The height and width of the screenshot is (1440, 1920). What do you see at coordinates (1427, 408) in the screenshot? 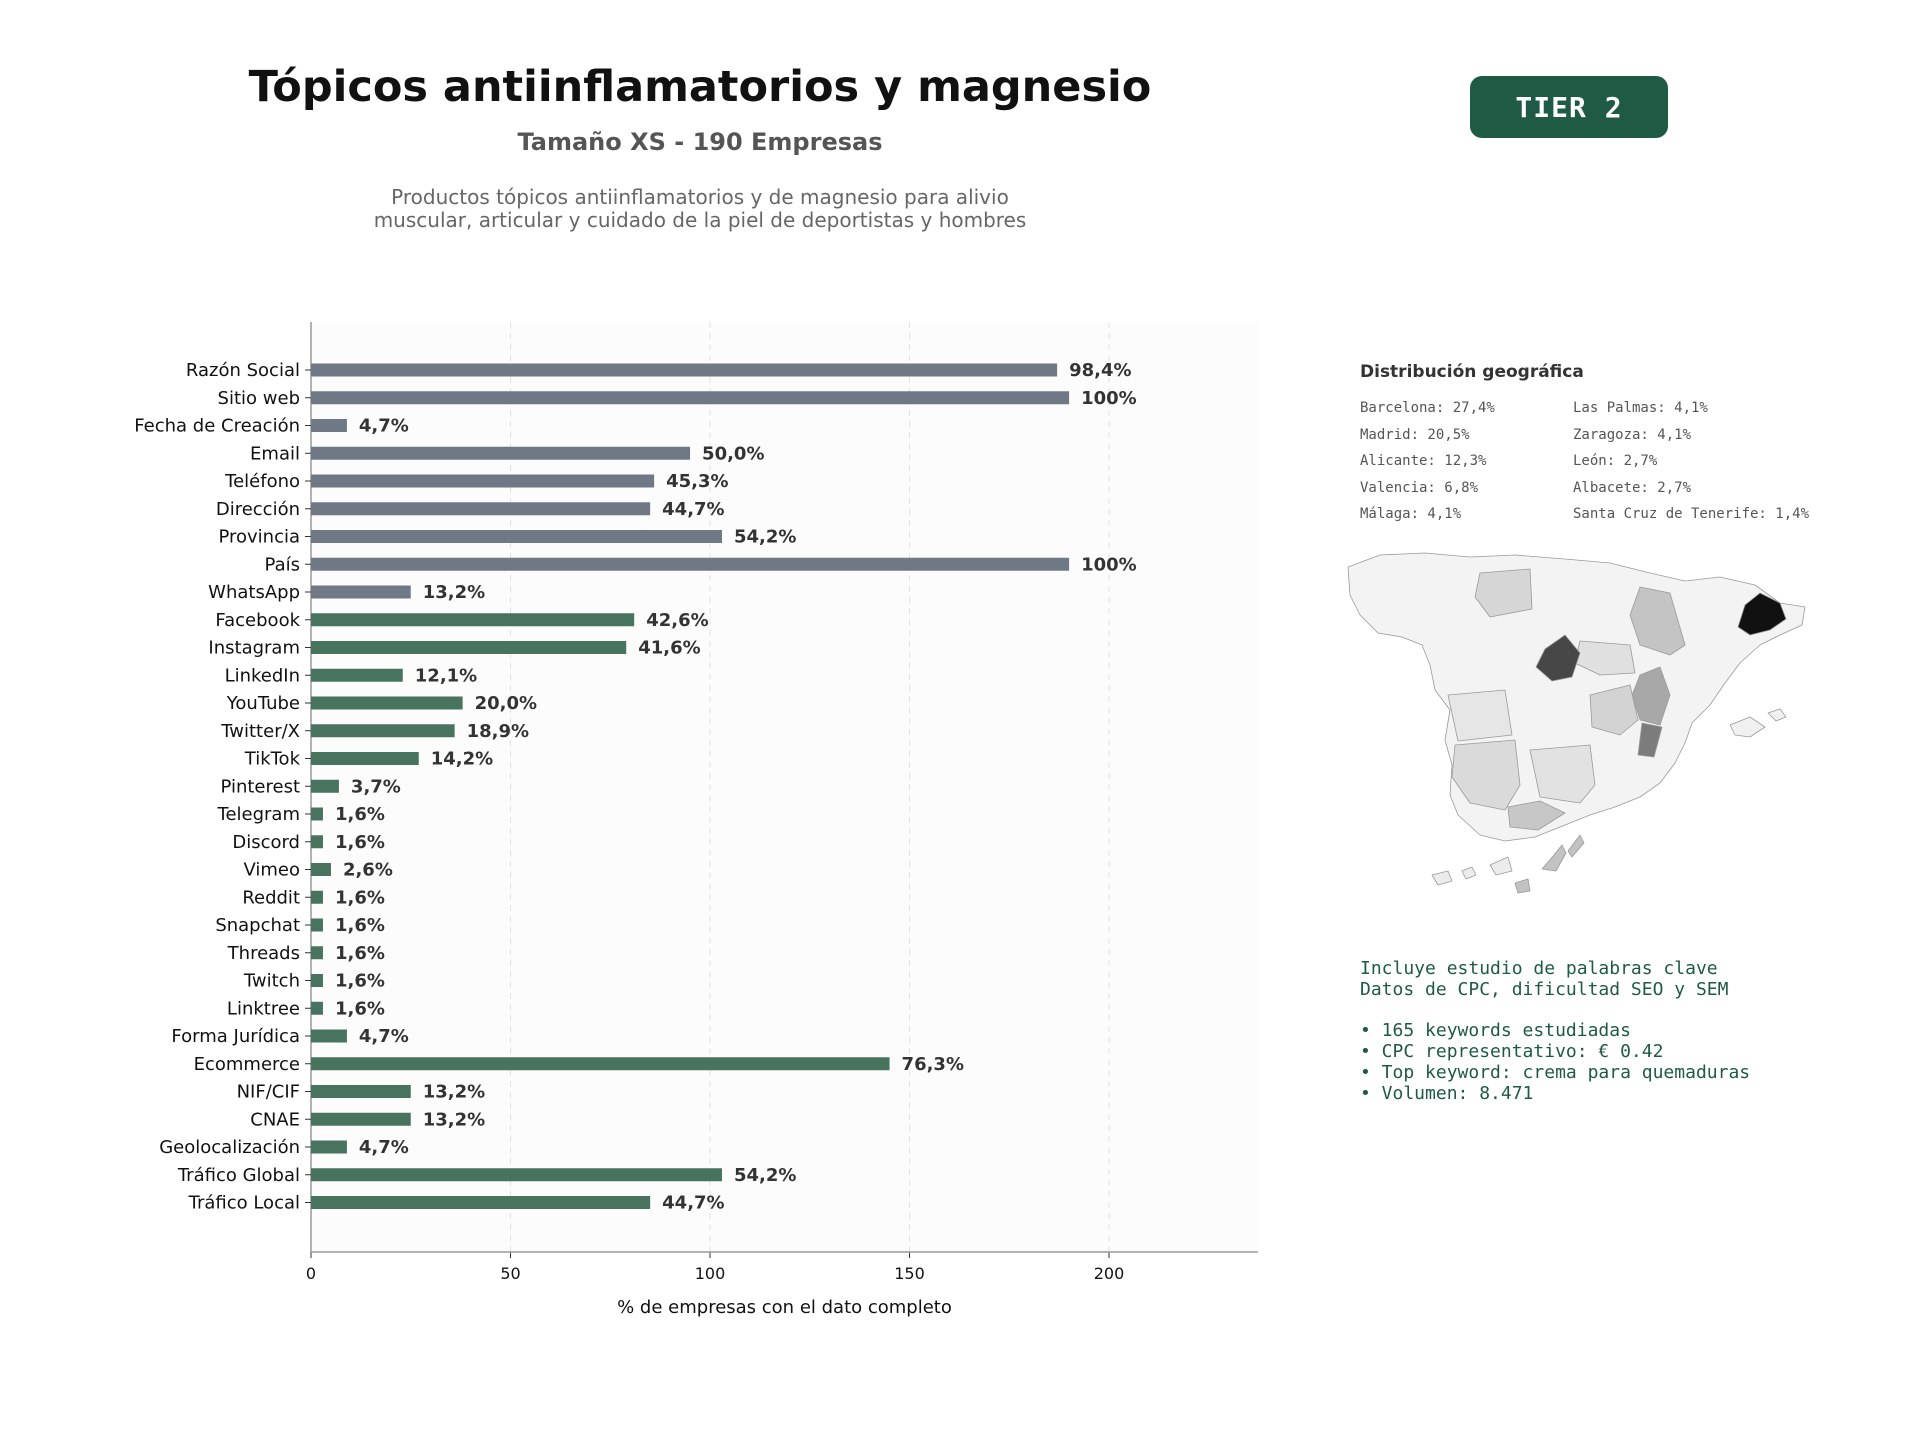
I see `geo-item: Barcelona: 27,4%` at bounding box center [1427, 408].